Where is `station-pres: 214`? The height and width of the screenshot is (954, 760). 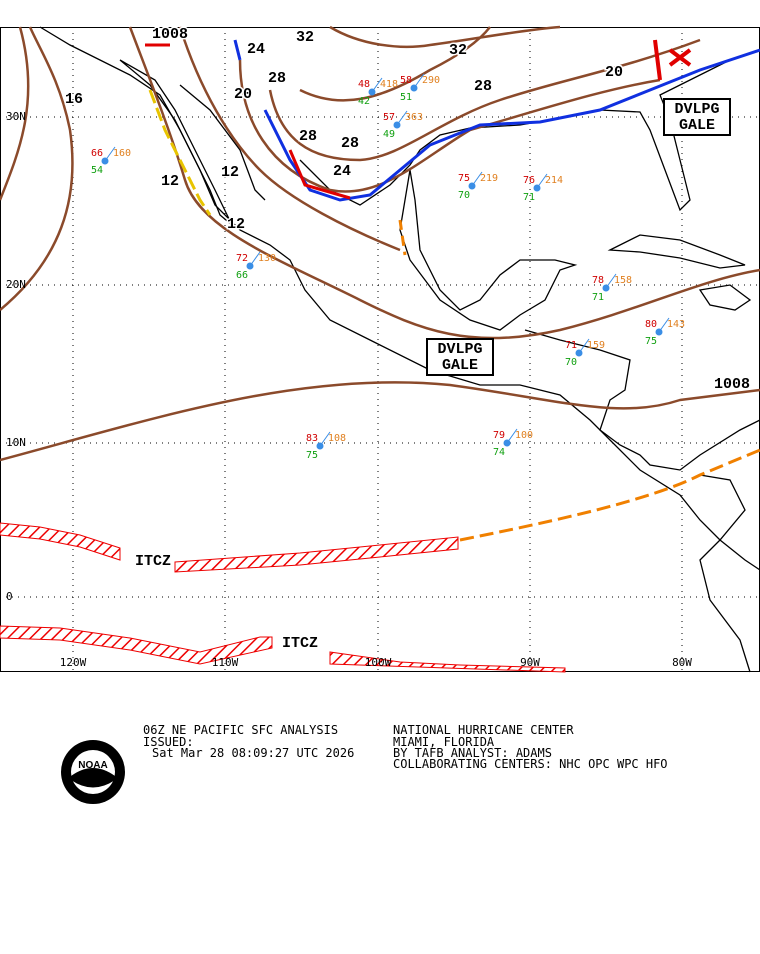 station-pres: 214 is located at coordinates (554, 180).